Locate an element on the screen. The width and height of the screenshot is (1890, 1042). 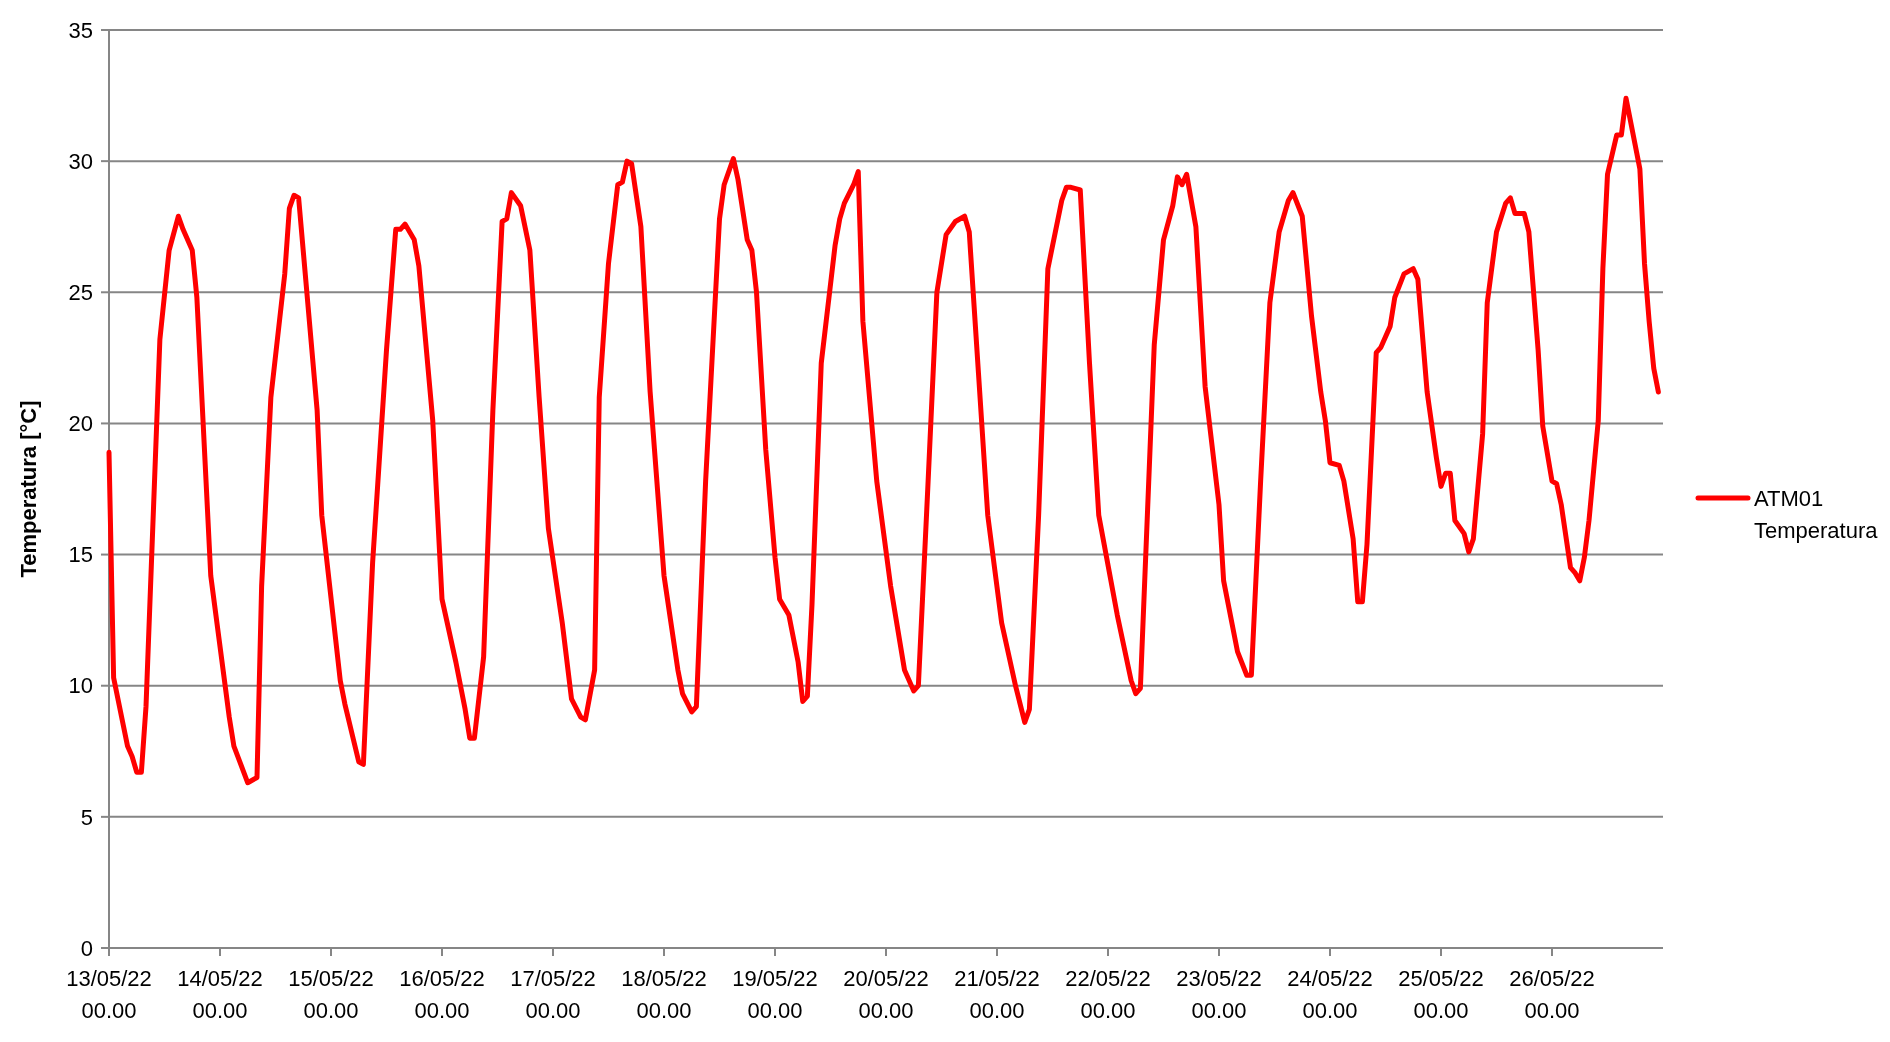
x-tick-label: 26/05/22 00.00 is located at coordinates (1552, 994).